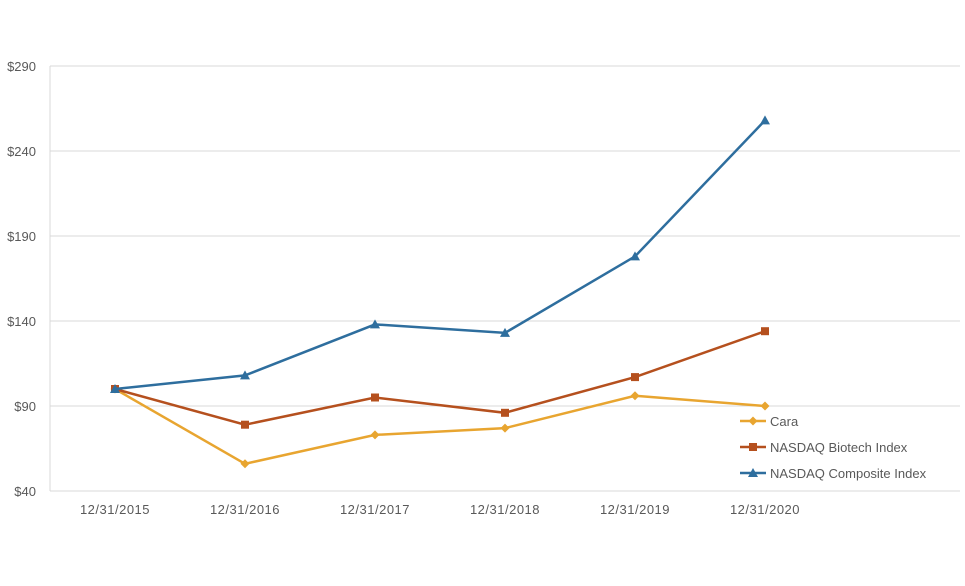 The width and height of the screenshot is (965, 586). I want to click on legend-label: Cara, so click(784, 421).